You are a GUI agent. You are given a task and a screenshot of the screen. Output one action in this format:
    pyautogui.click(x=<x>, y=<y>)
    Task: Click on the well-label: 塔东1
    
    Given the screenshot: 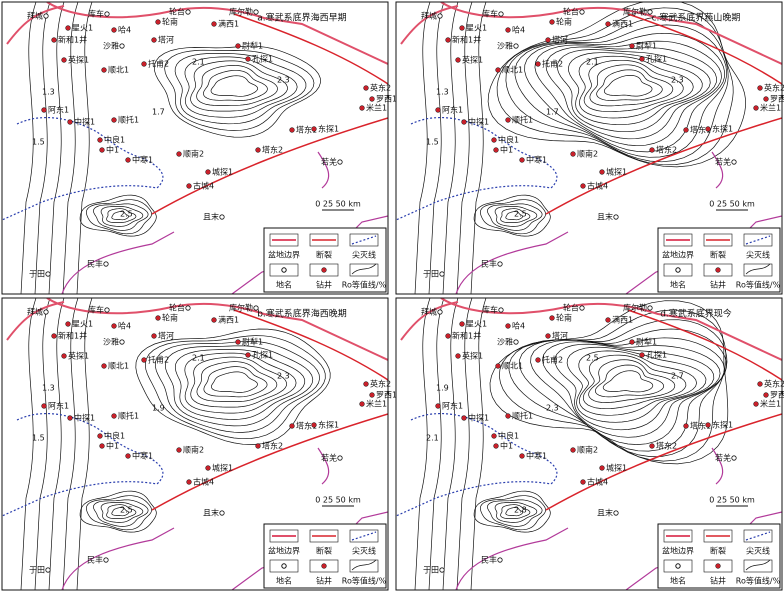 What is the action you would take?
    pyautogui.click(x=306, y=426)
    